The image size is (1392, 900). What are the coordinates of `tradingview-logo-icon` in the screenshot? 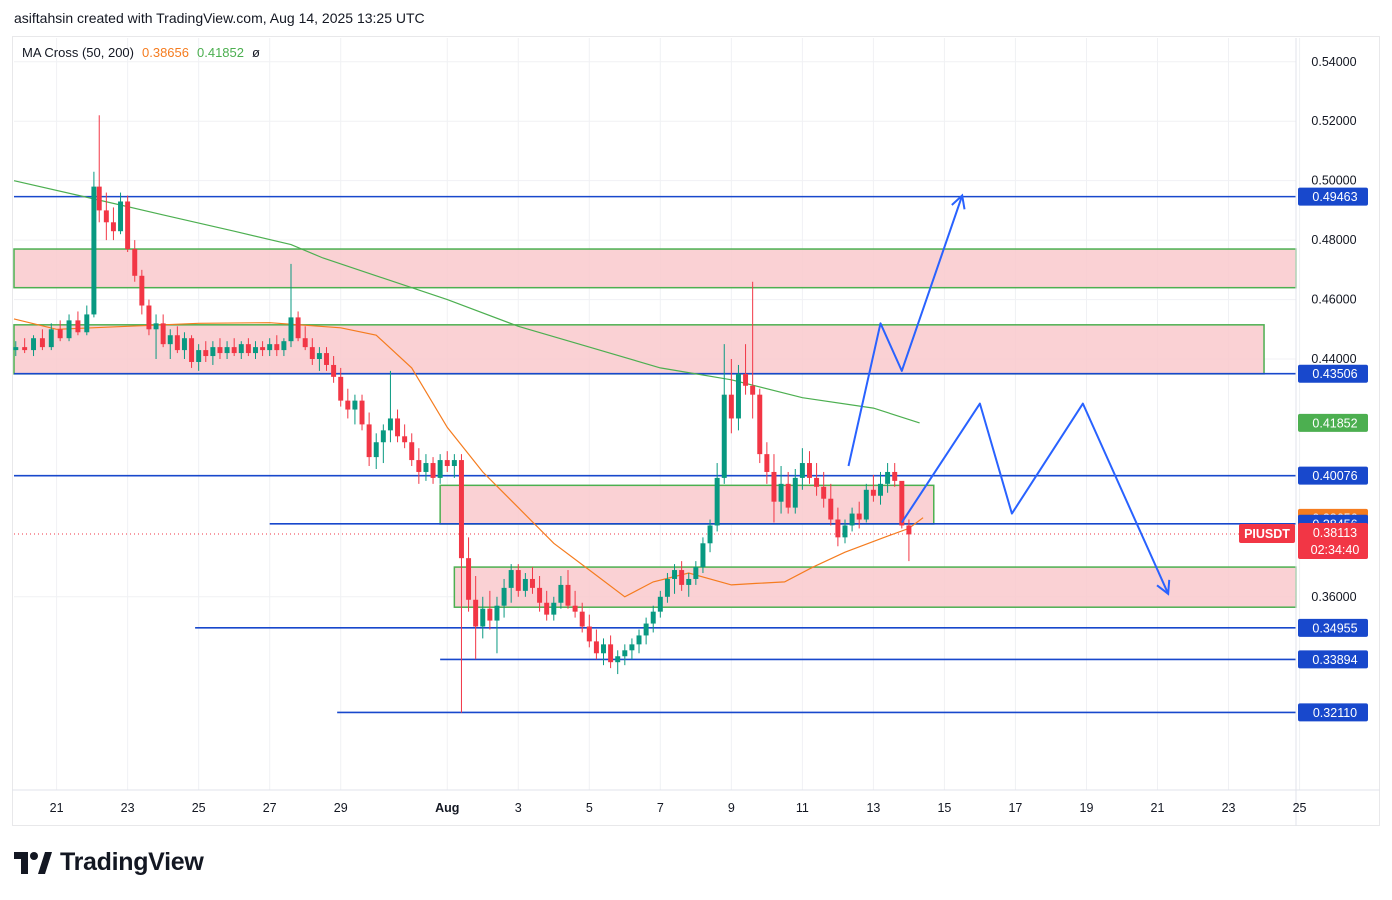 It's located at (33, 862).